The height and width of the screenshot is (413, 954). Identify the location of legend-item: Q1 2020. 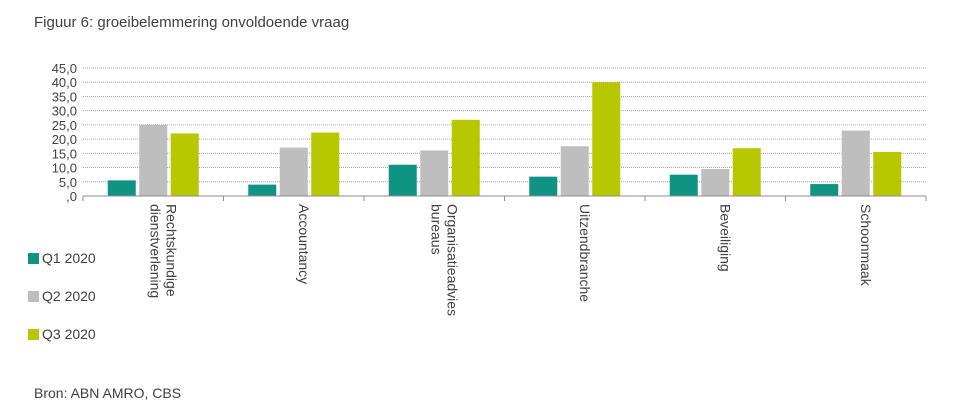
(62, 258).